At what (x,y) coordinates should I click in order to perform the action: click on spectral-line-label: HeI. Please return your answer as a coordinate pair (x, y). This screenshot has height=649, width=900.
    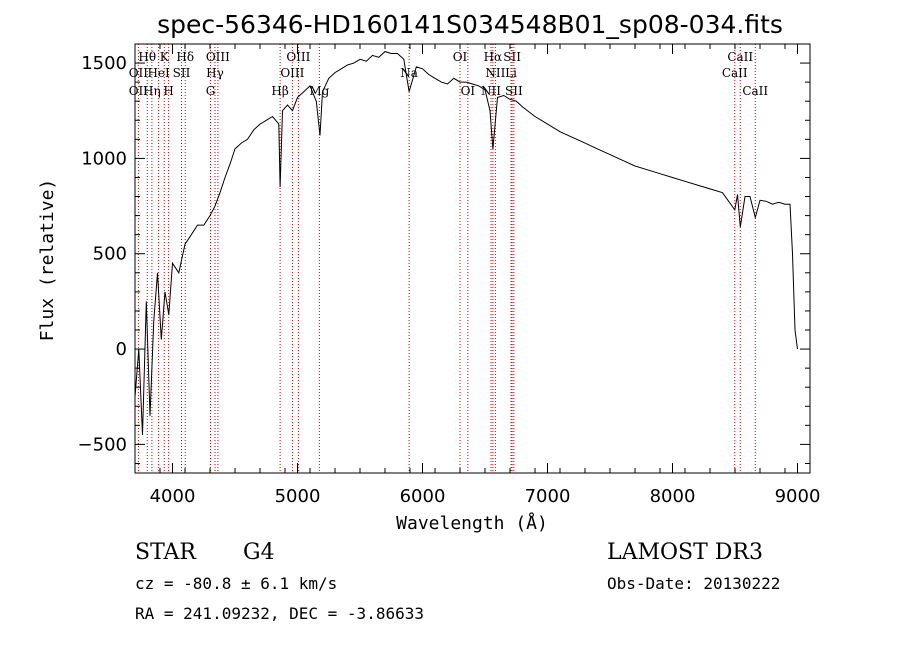
    Looking at the image, I should click on (158, 73).